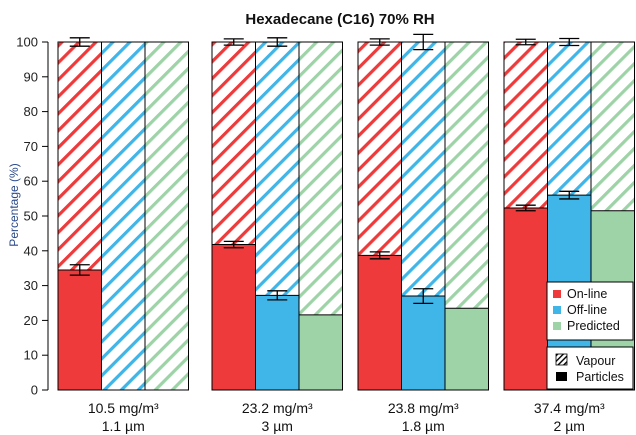 The image size is (636, 435). What do you see at coordinates (339, 19) in the screenshot?
I see `chart-title: Hexadecane (C16) 70% RH` at bounding box center [339, 19].